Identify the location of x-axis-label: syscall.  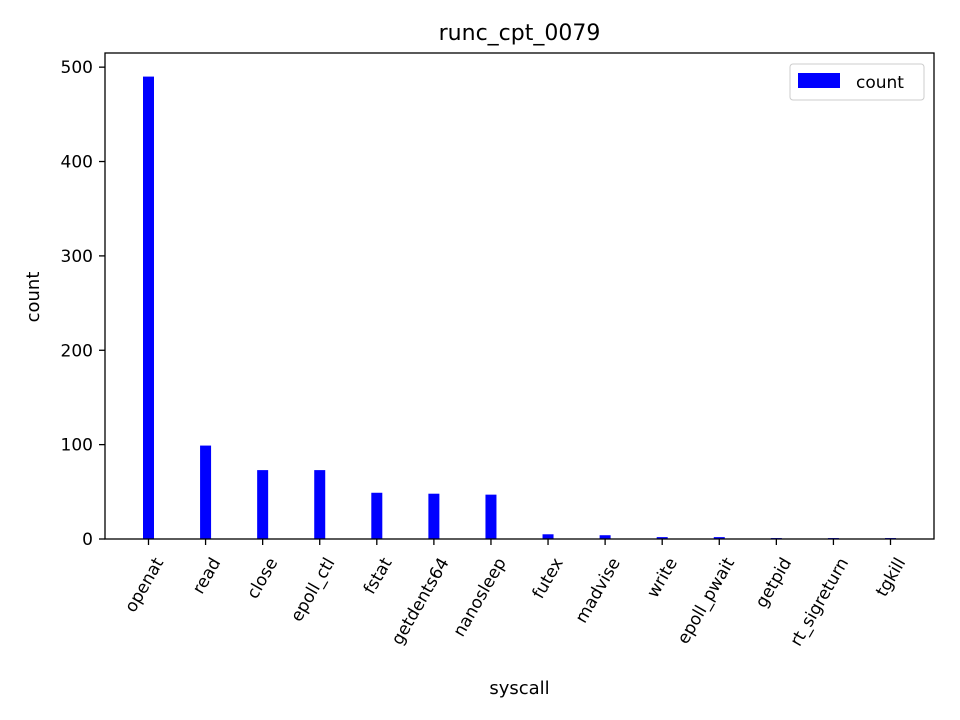
(519, 688).